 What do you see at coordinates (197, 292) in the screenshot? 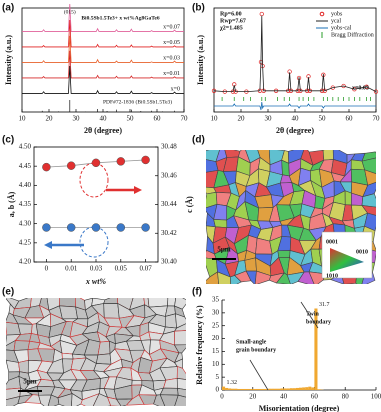
I see `panel-label: (f)` at bounding box center [197, 292].